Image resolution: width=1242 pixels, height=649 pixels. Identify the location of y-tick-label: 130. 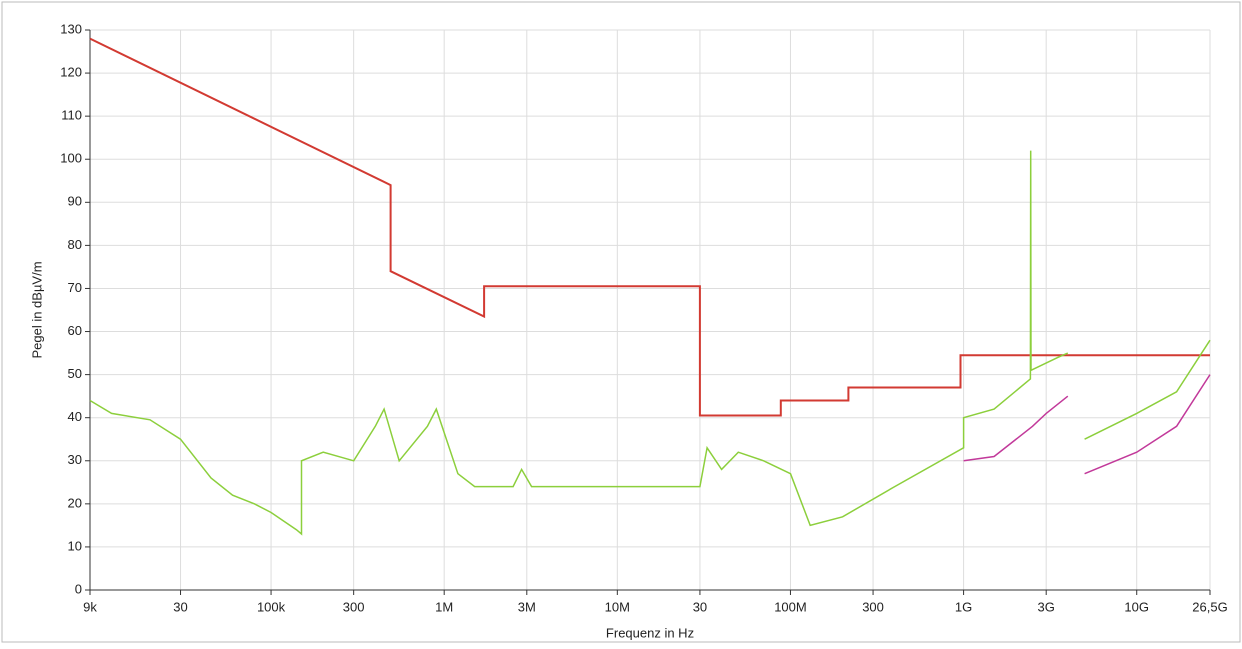
(71, 28).